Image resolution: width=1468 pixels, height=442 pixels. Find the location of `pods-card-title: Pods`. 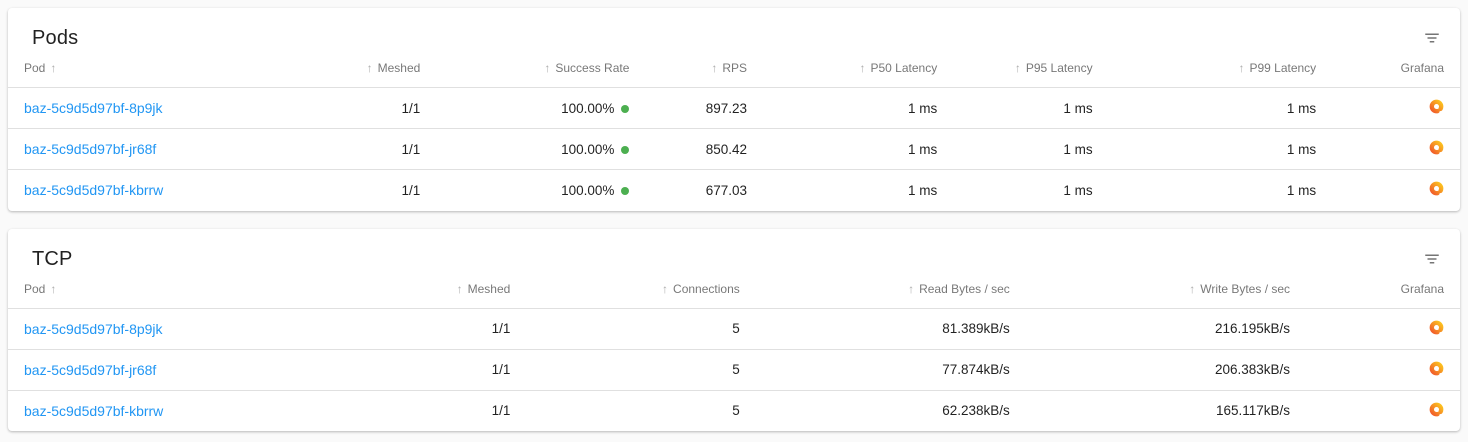

pods-card-title: Pods is located at coordinates (55, 38).